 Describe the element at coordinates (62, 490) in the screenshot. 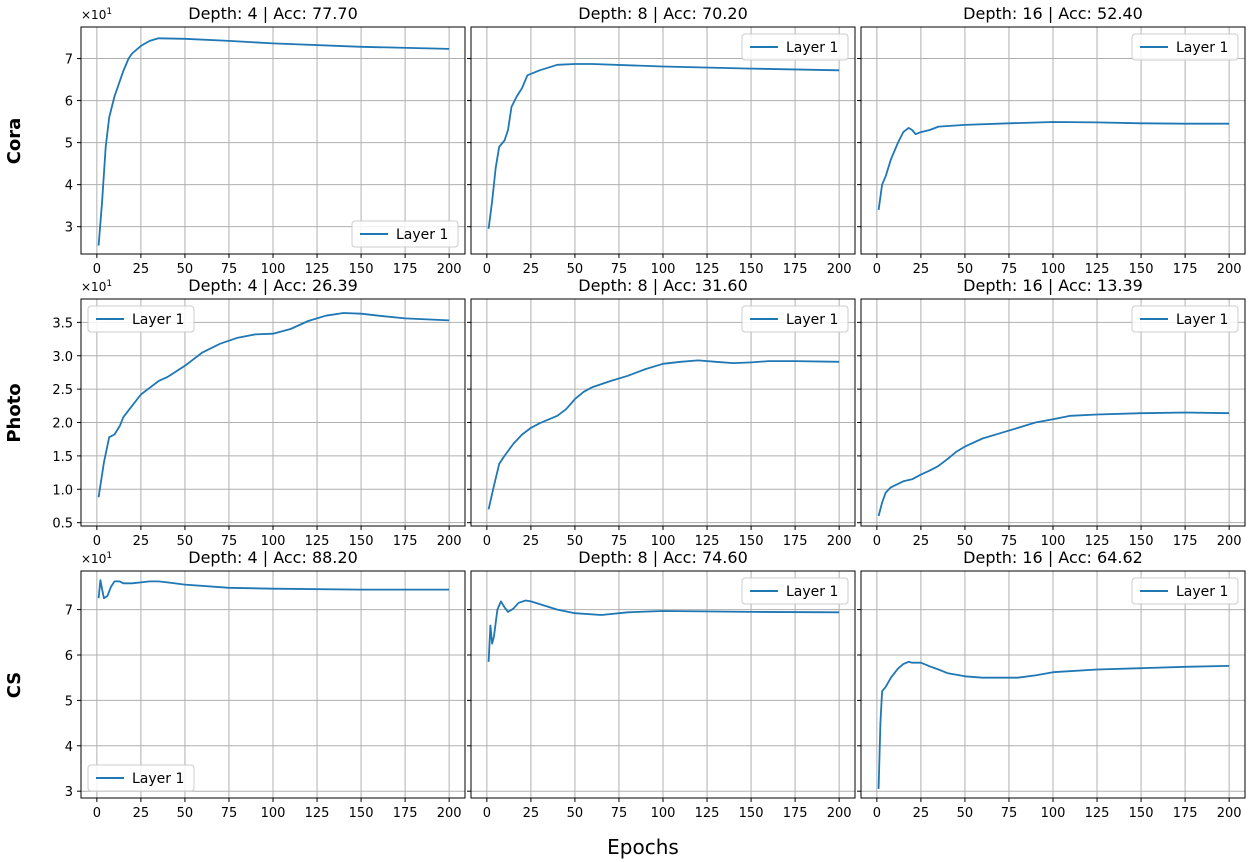

I see `y-tick-label: 1.0` at that location.